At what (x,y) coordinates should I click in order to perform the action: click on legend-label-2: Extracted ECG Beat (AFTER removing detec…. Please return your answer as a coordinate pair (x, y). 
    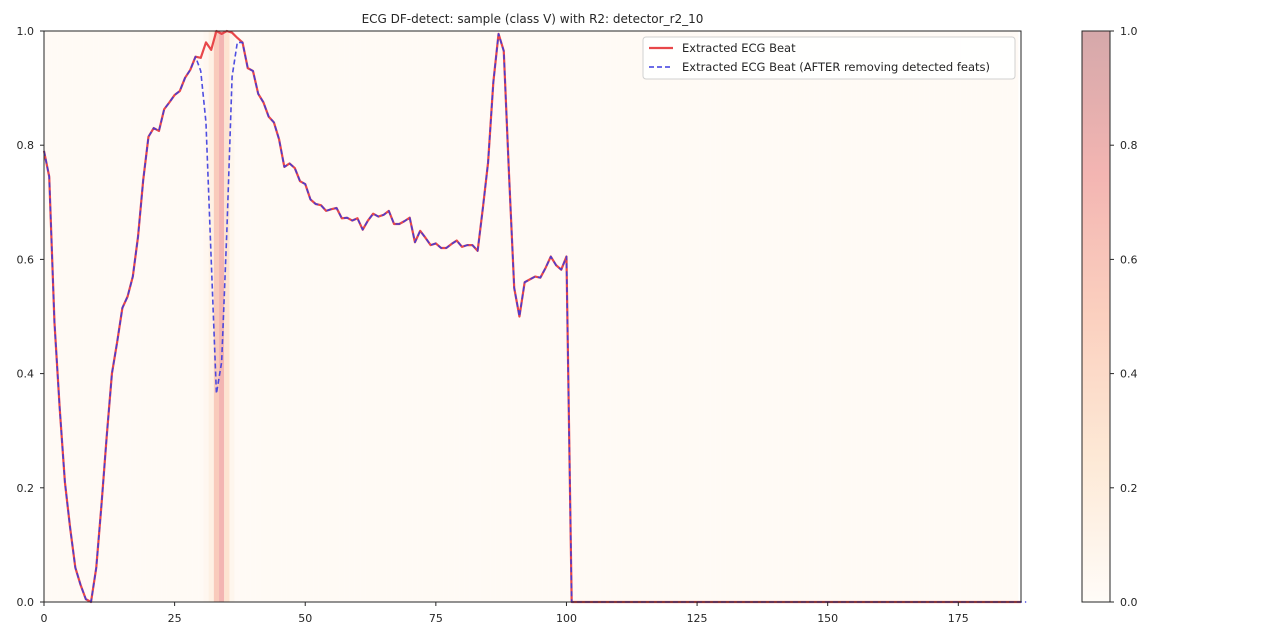
    Looking at the image, I should click on (836, 67).